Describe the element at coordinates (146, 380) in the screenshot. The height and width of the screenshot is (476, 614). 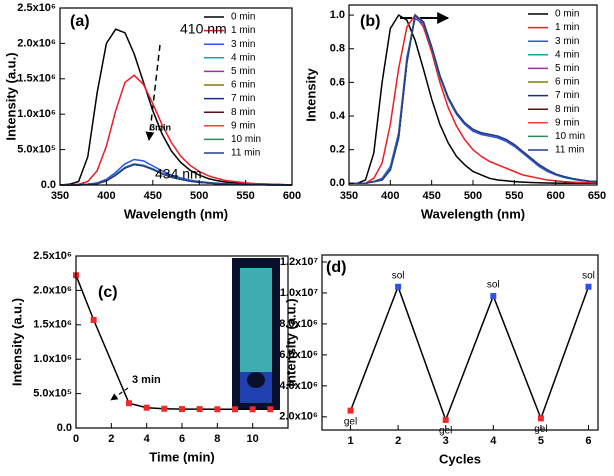
I see `annotation: 3 min` at that location.